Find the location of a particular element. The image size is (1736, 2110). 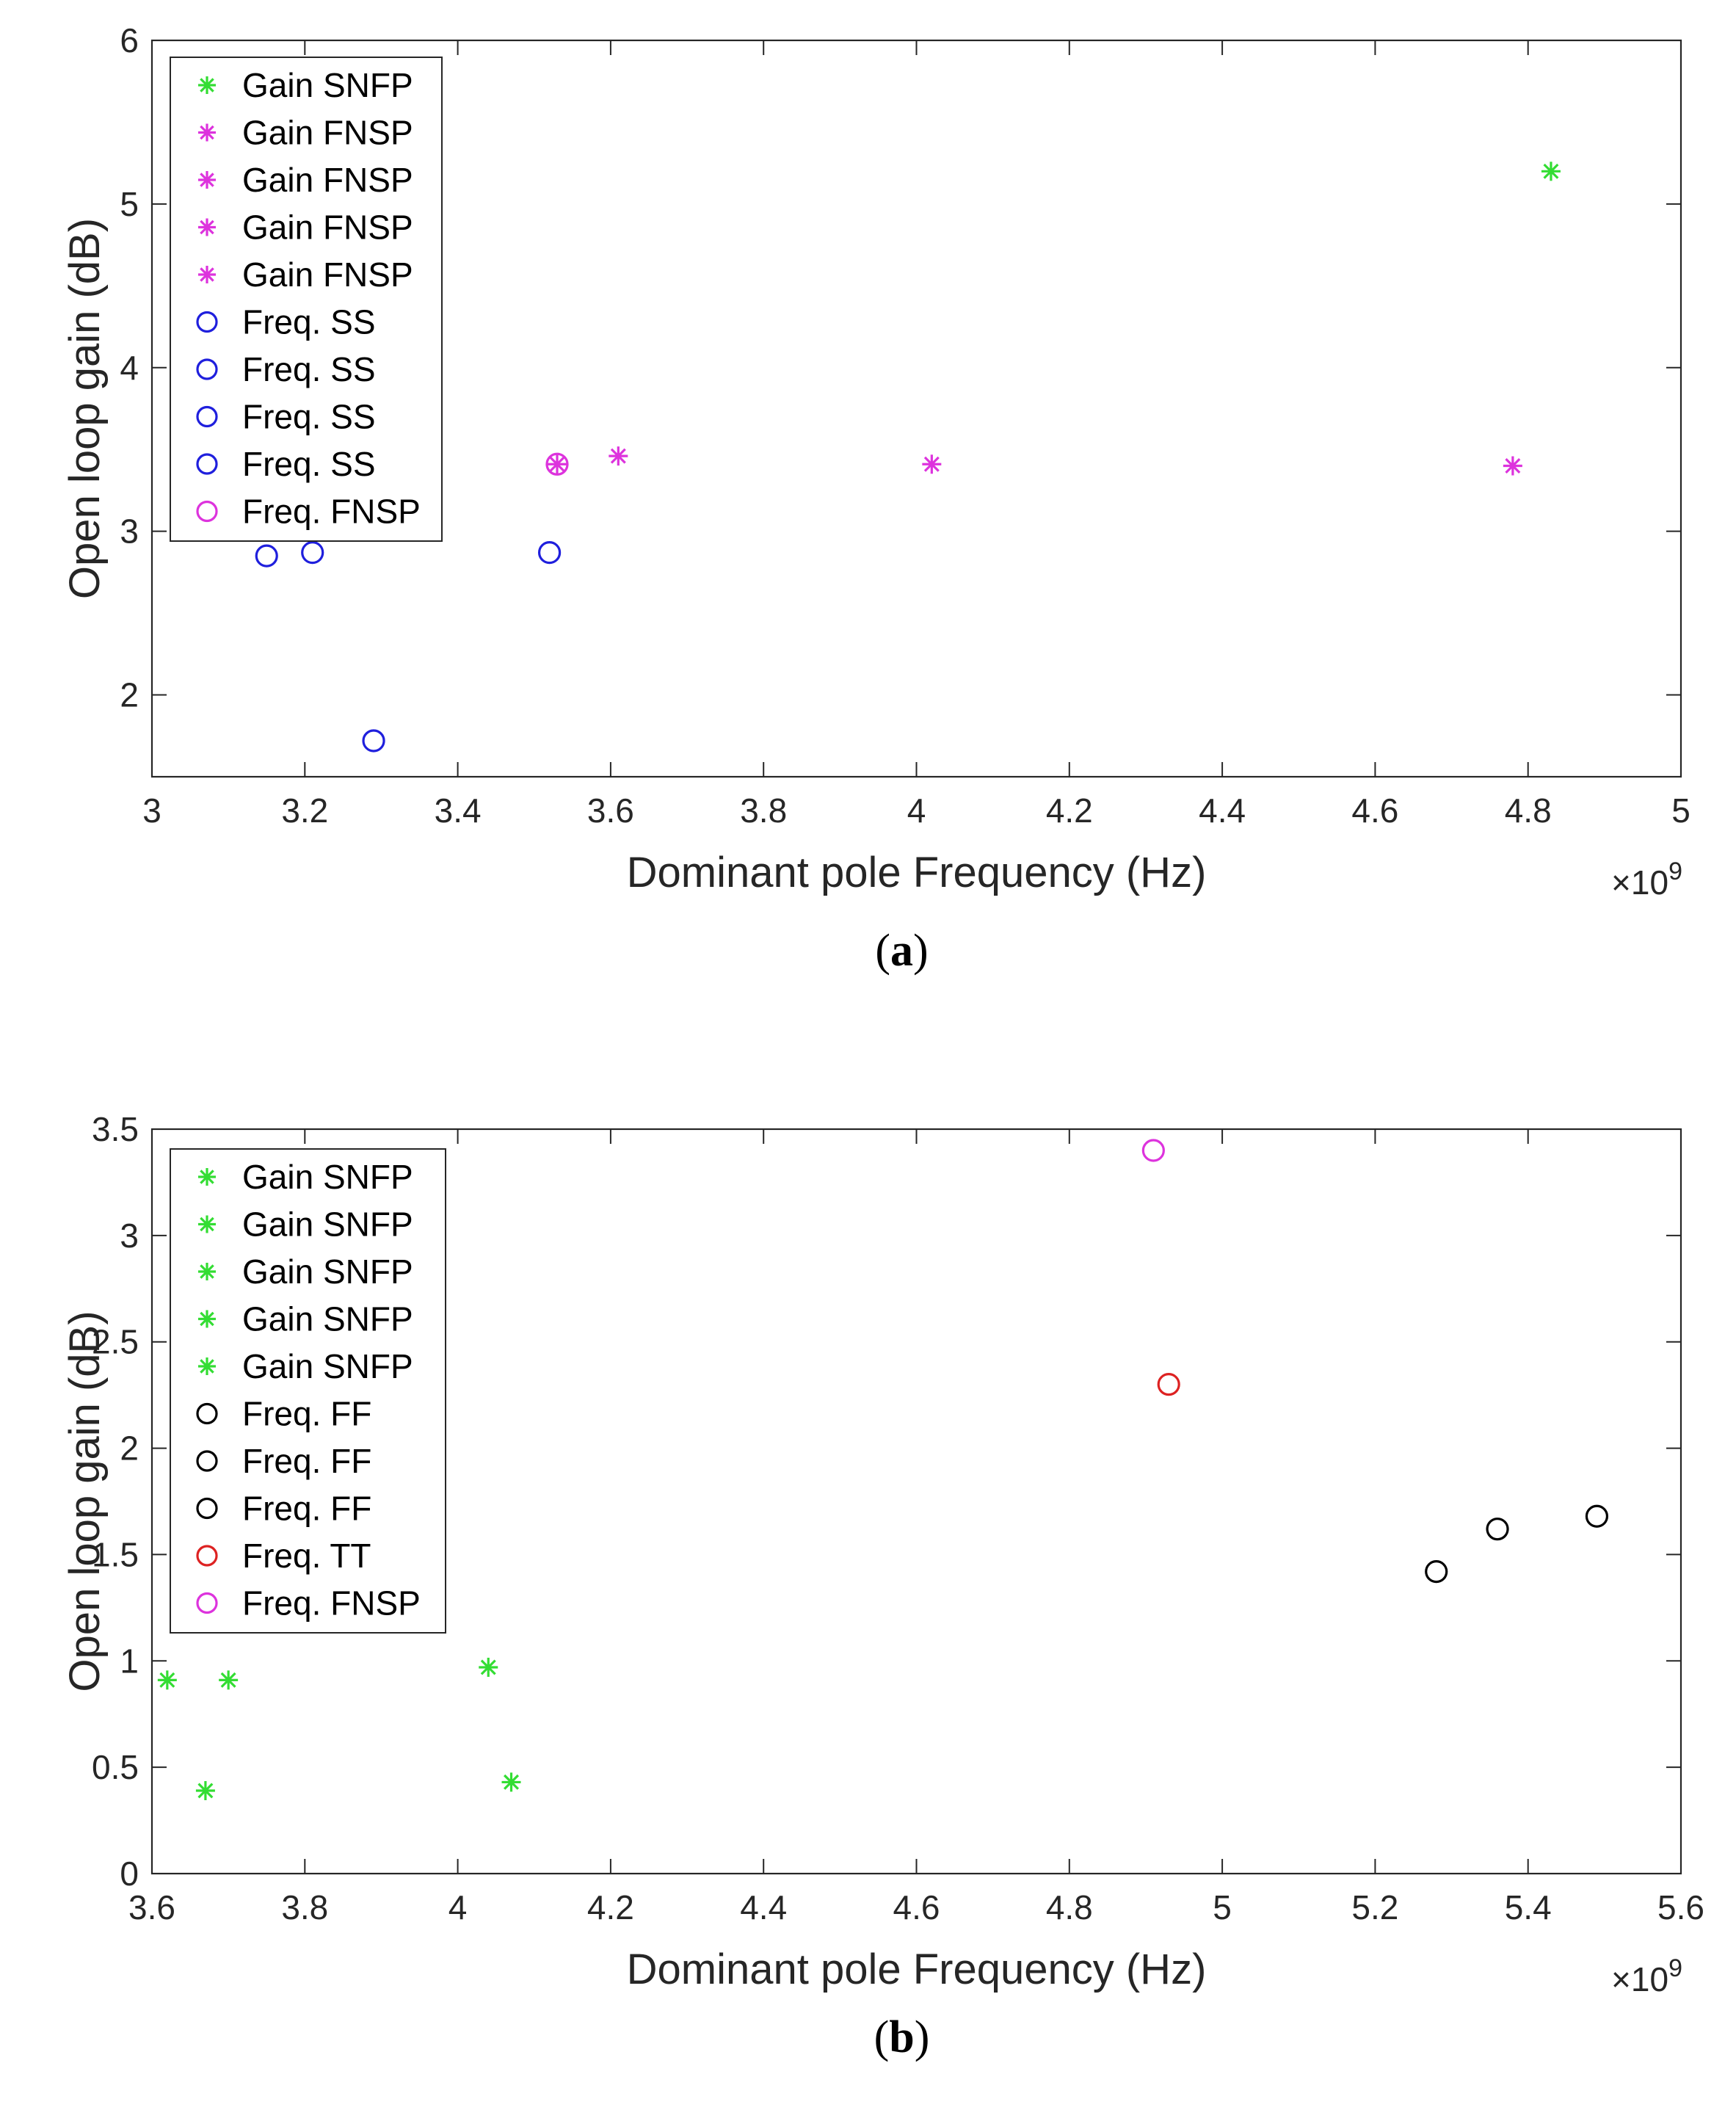

legend-entry-label: Freq. TT is located at coordinates (306, 1556).